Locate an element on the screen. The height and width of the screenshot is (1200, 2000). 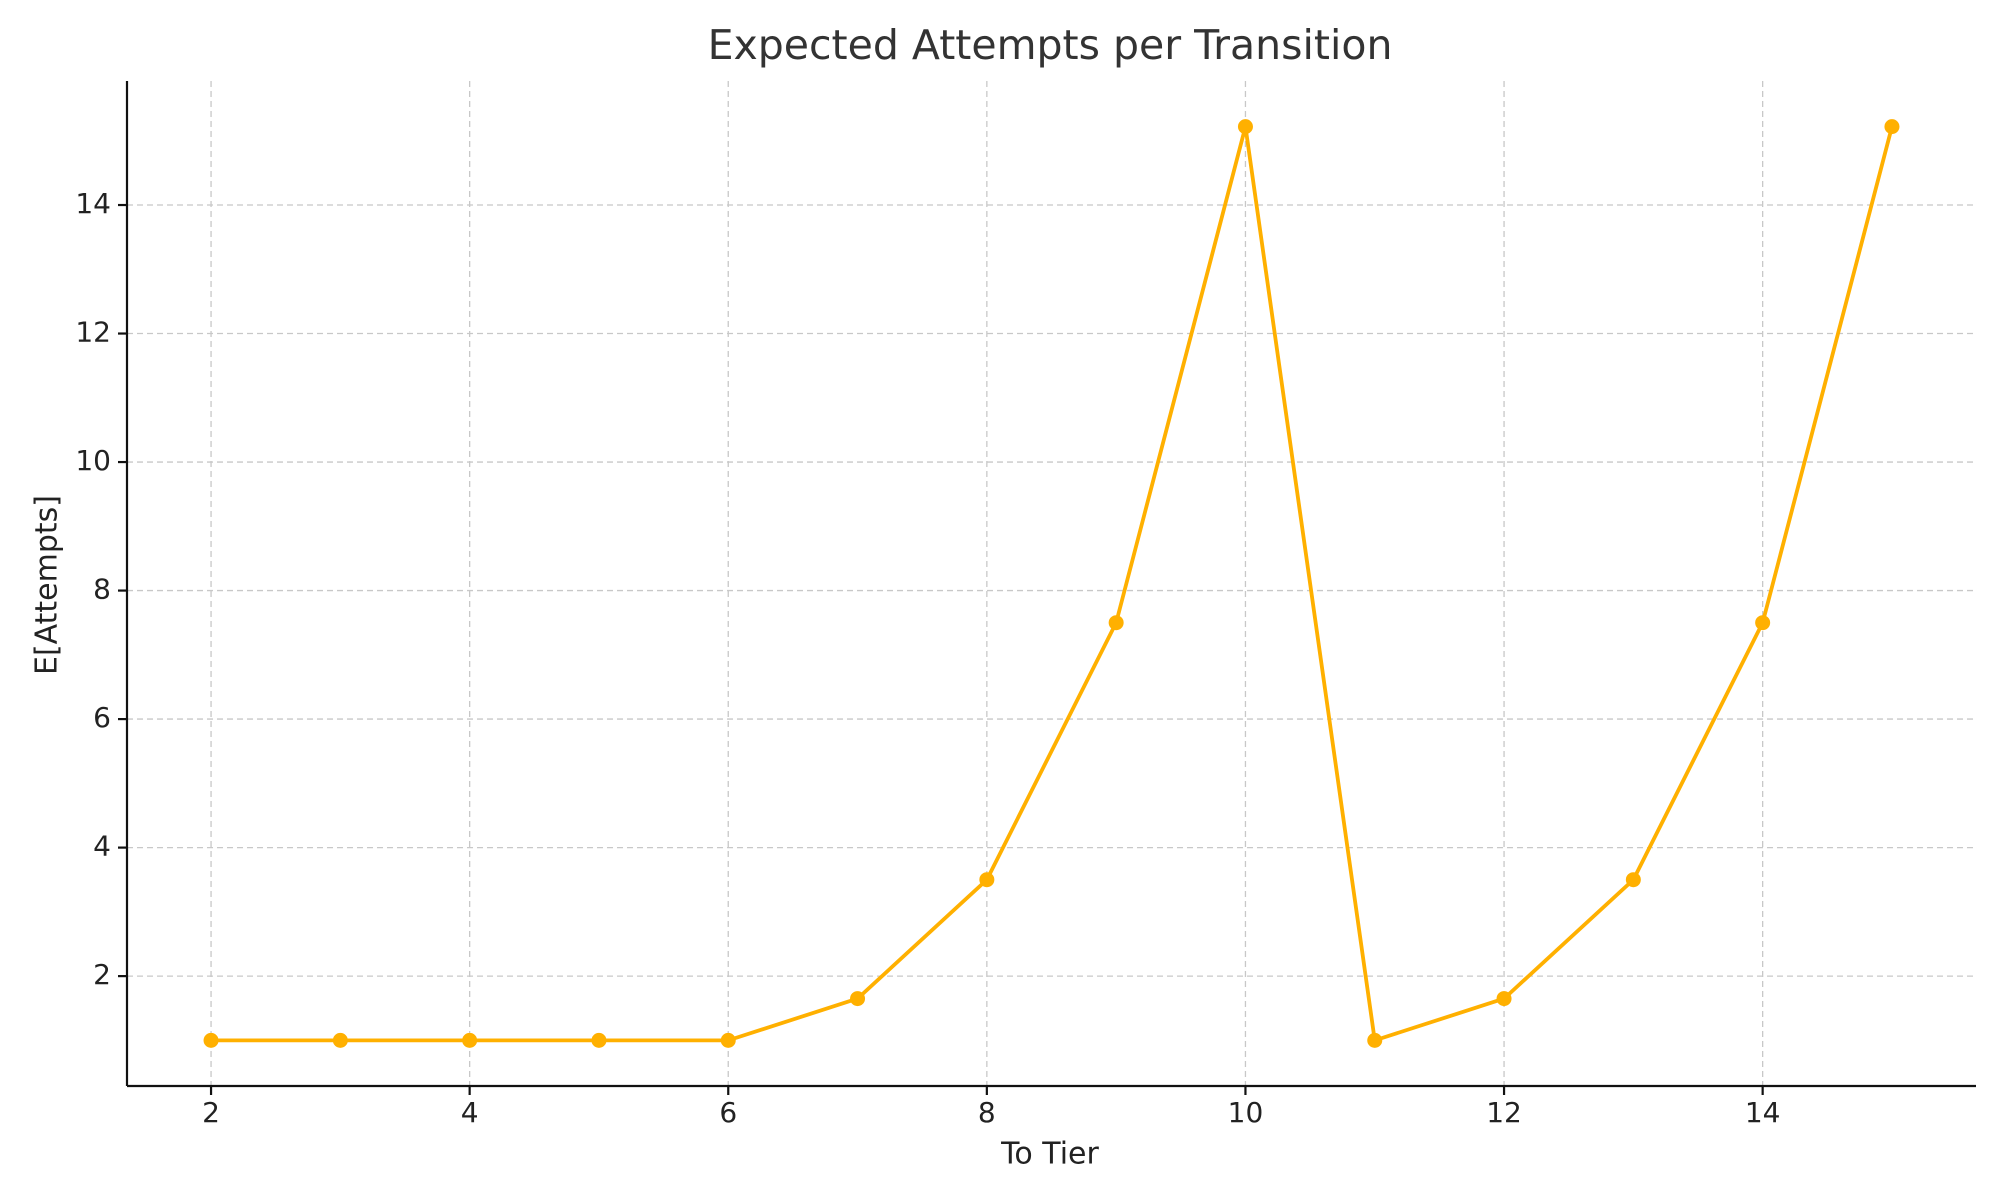
y-tick-label: 14 is located at coordinates (93, 203).